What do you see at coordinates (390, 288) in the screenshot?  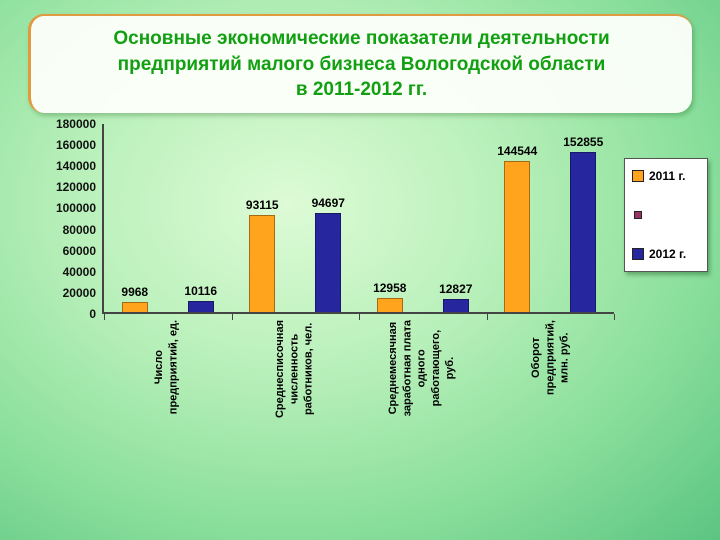 I see `bar-value-label: 12958` at bounding box center [390, 288].